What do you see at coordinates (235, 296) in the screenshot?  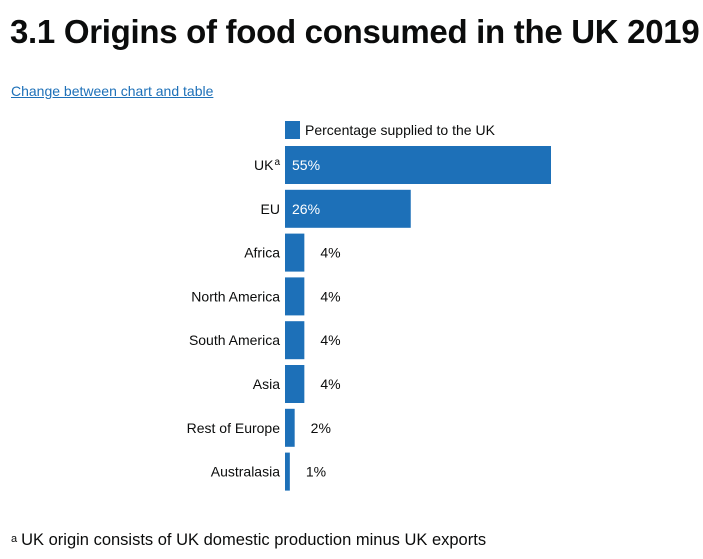 I see `category-label: North America` at bounding box center [235, 296].